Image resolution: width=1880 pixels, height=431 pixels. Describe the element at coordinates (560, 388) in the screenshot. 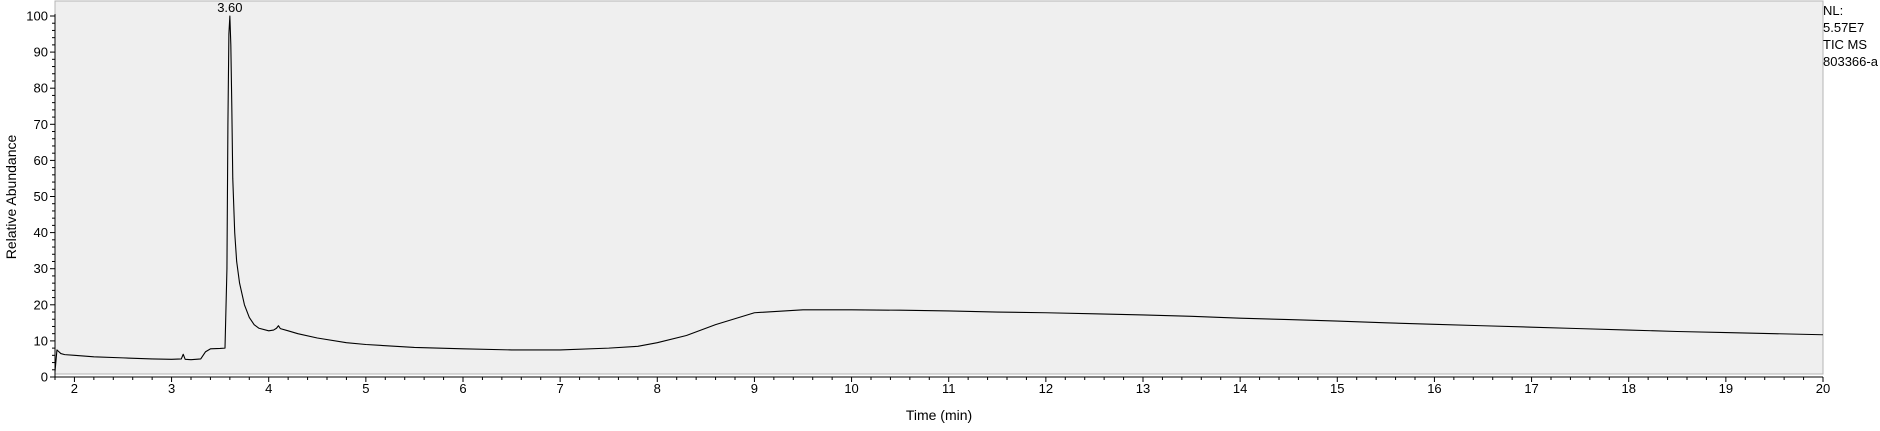

I see `x-tick-label: 7` at that location.